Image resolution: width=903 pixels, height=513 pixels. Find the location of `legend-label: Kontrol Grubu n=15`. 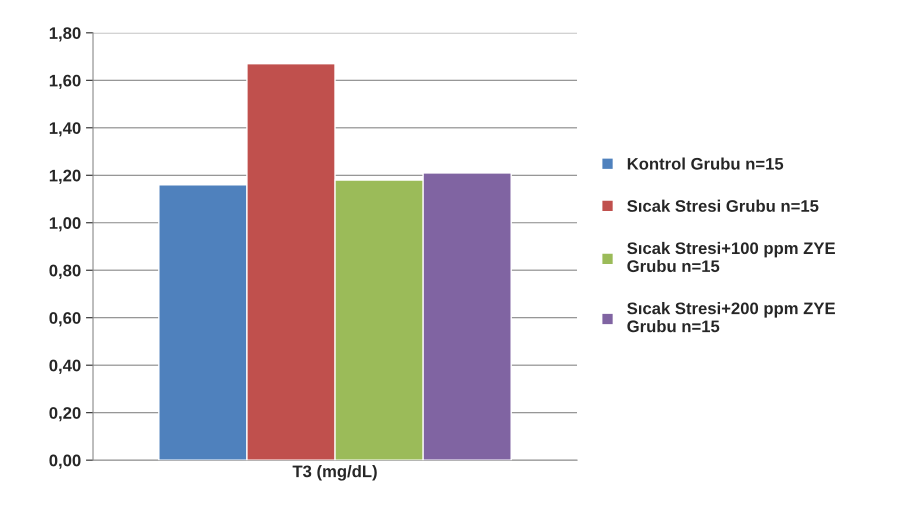

legend-label: Kontrol Grubu n=15 is located at coordinates (706, 163).